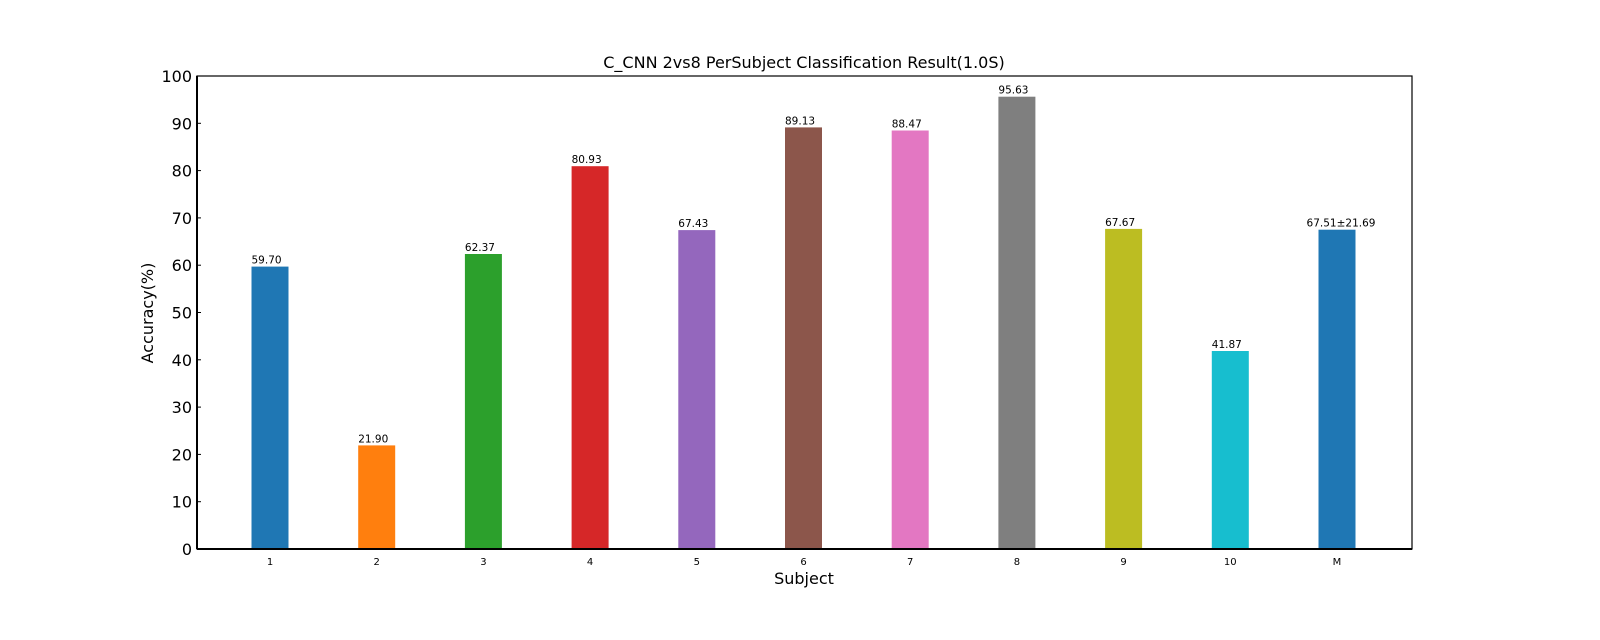 This screenshot has width=1600, height=640. I want to click on bar-value-label-M: 67.51±21.69, so click(1341, 224).